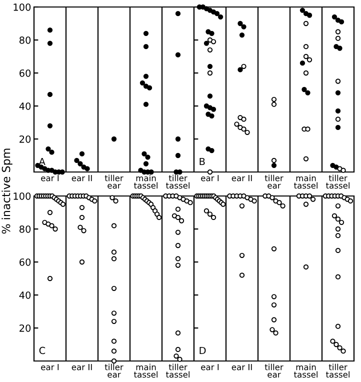 Image resolution: width=361 pixels, height=382 pixels. Describe the element at coordinates (42, 162) in the screenshot. I see `annotation: A` at that location.